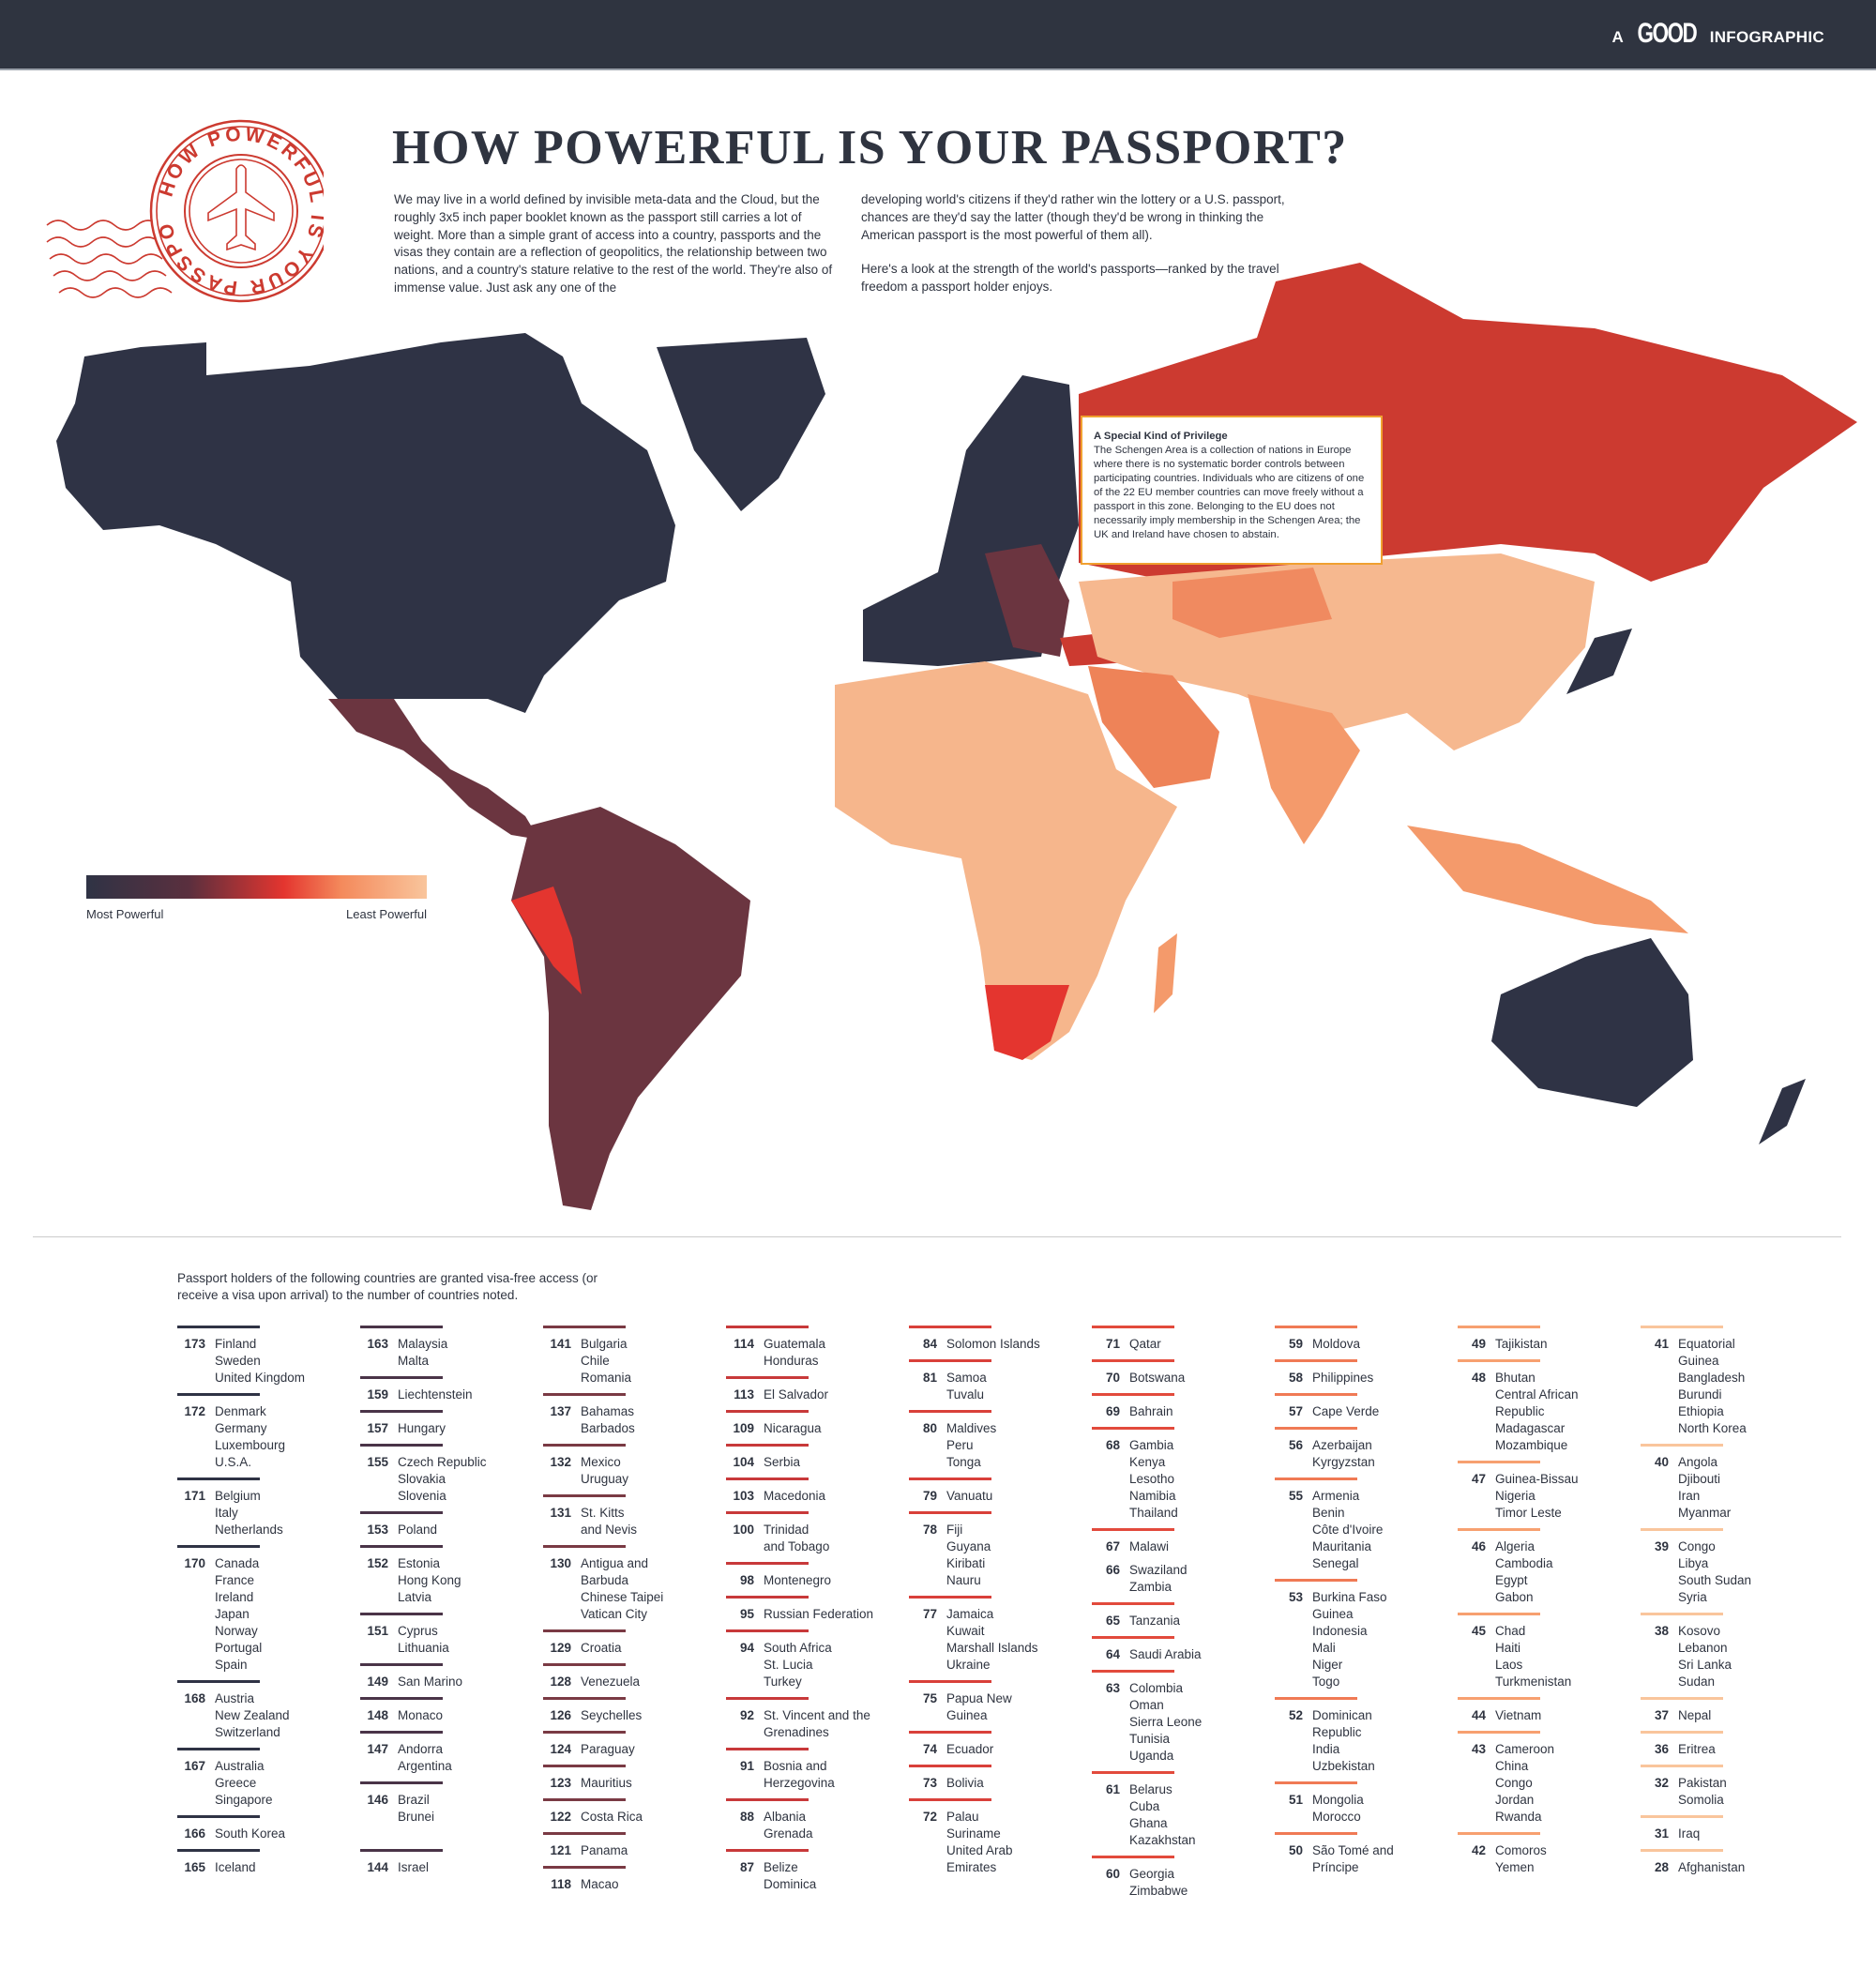 This screenshot has width=1876, height=1970. Describe the element at coordinates (1702, 1783) in the screenshot. I see `country-name: Pakistan` at that location.